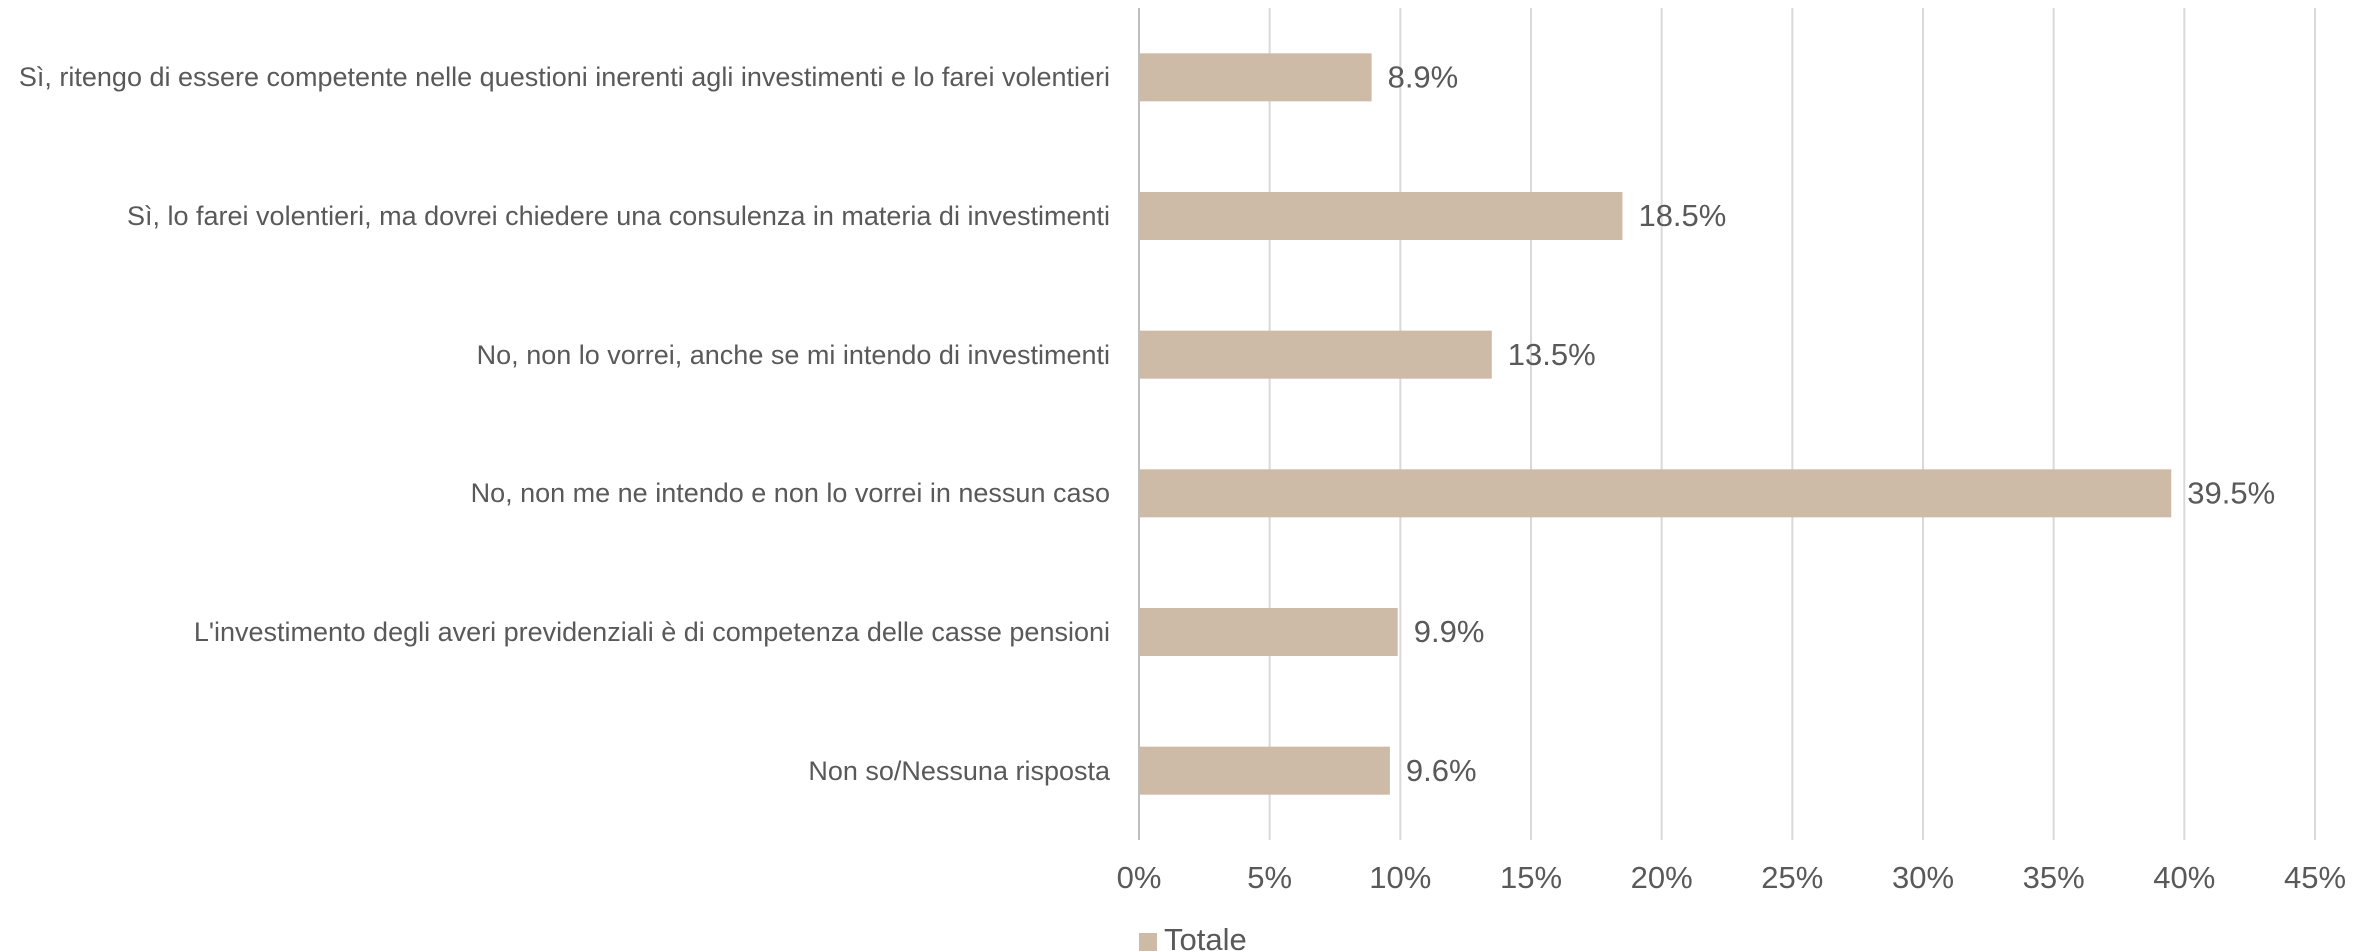  I want to click on category-label-box: Non so/Nessuna risposta, so click(555, 771).